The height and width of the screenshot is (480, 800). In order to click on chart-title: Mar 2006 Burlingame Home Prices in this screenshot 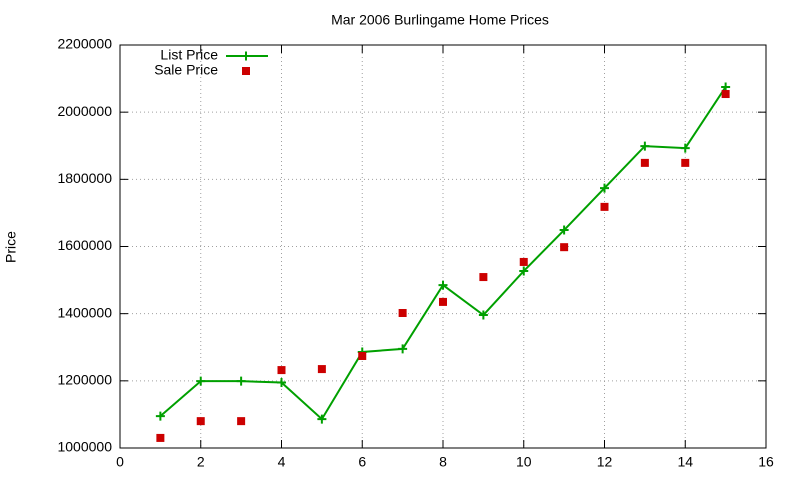, I will do `click(440, 20)`.